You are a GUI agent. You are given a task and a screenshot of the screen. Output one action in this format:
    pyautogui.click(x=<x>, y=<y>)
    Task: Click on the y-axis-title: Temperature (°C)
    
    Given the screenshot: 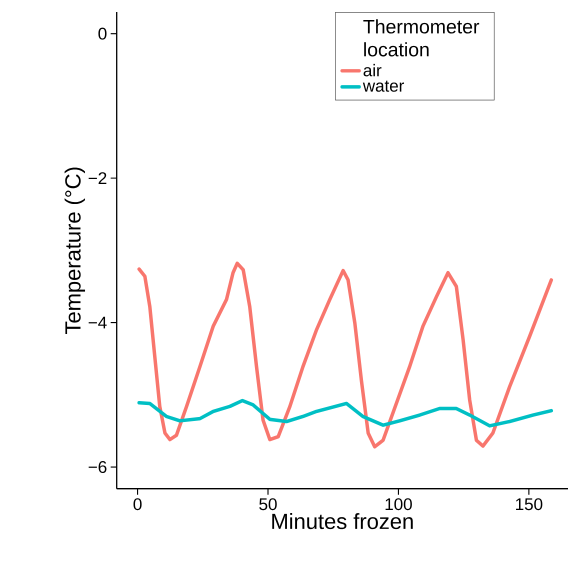 What is the action you would take?
    pyautogui.click(x=75, y=251)
    